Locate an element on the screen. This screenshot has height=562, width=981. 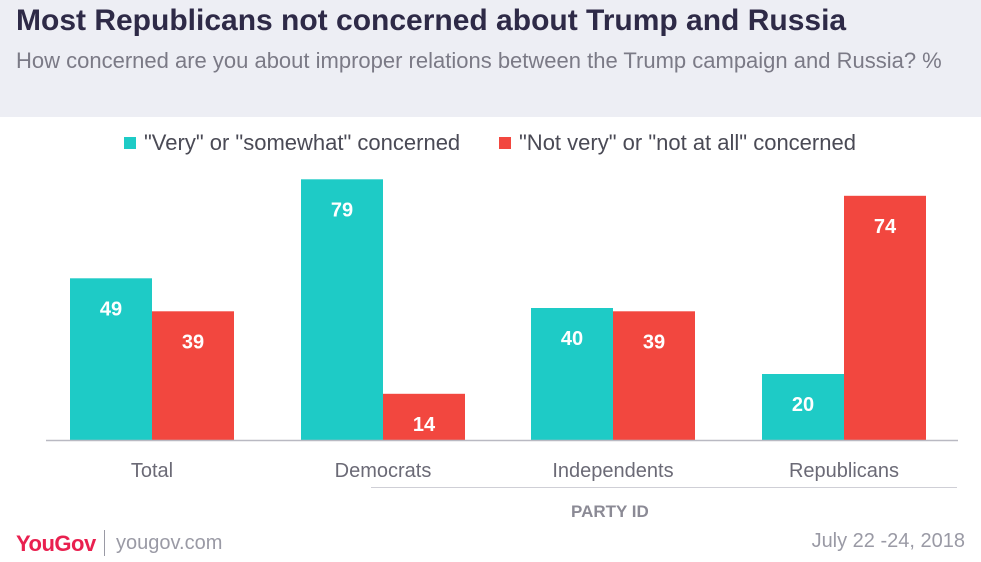
tick-label-independents: Independents is located at coordinates (612, 471).